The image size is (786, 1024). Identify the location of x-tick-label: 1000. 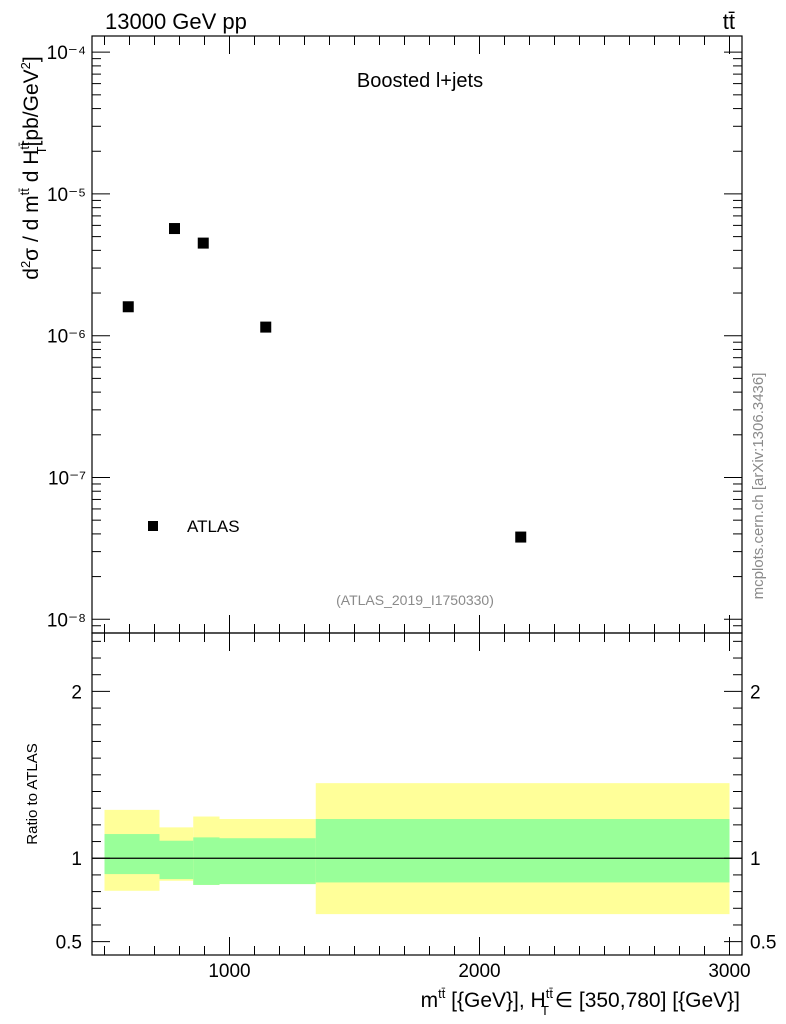
(229, 971).